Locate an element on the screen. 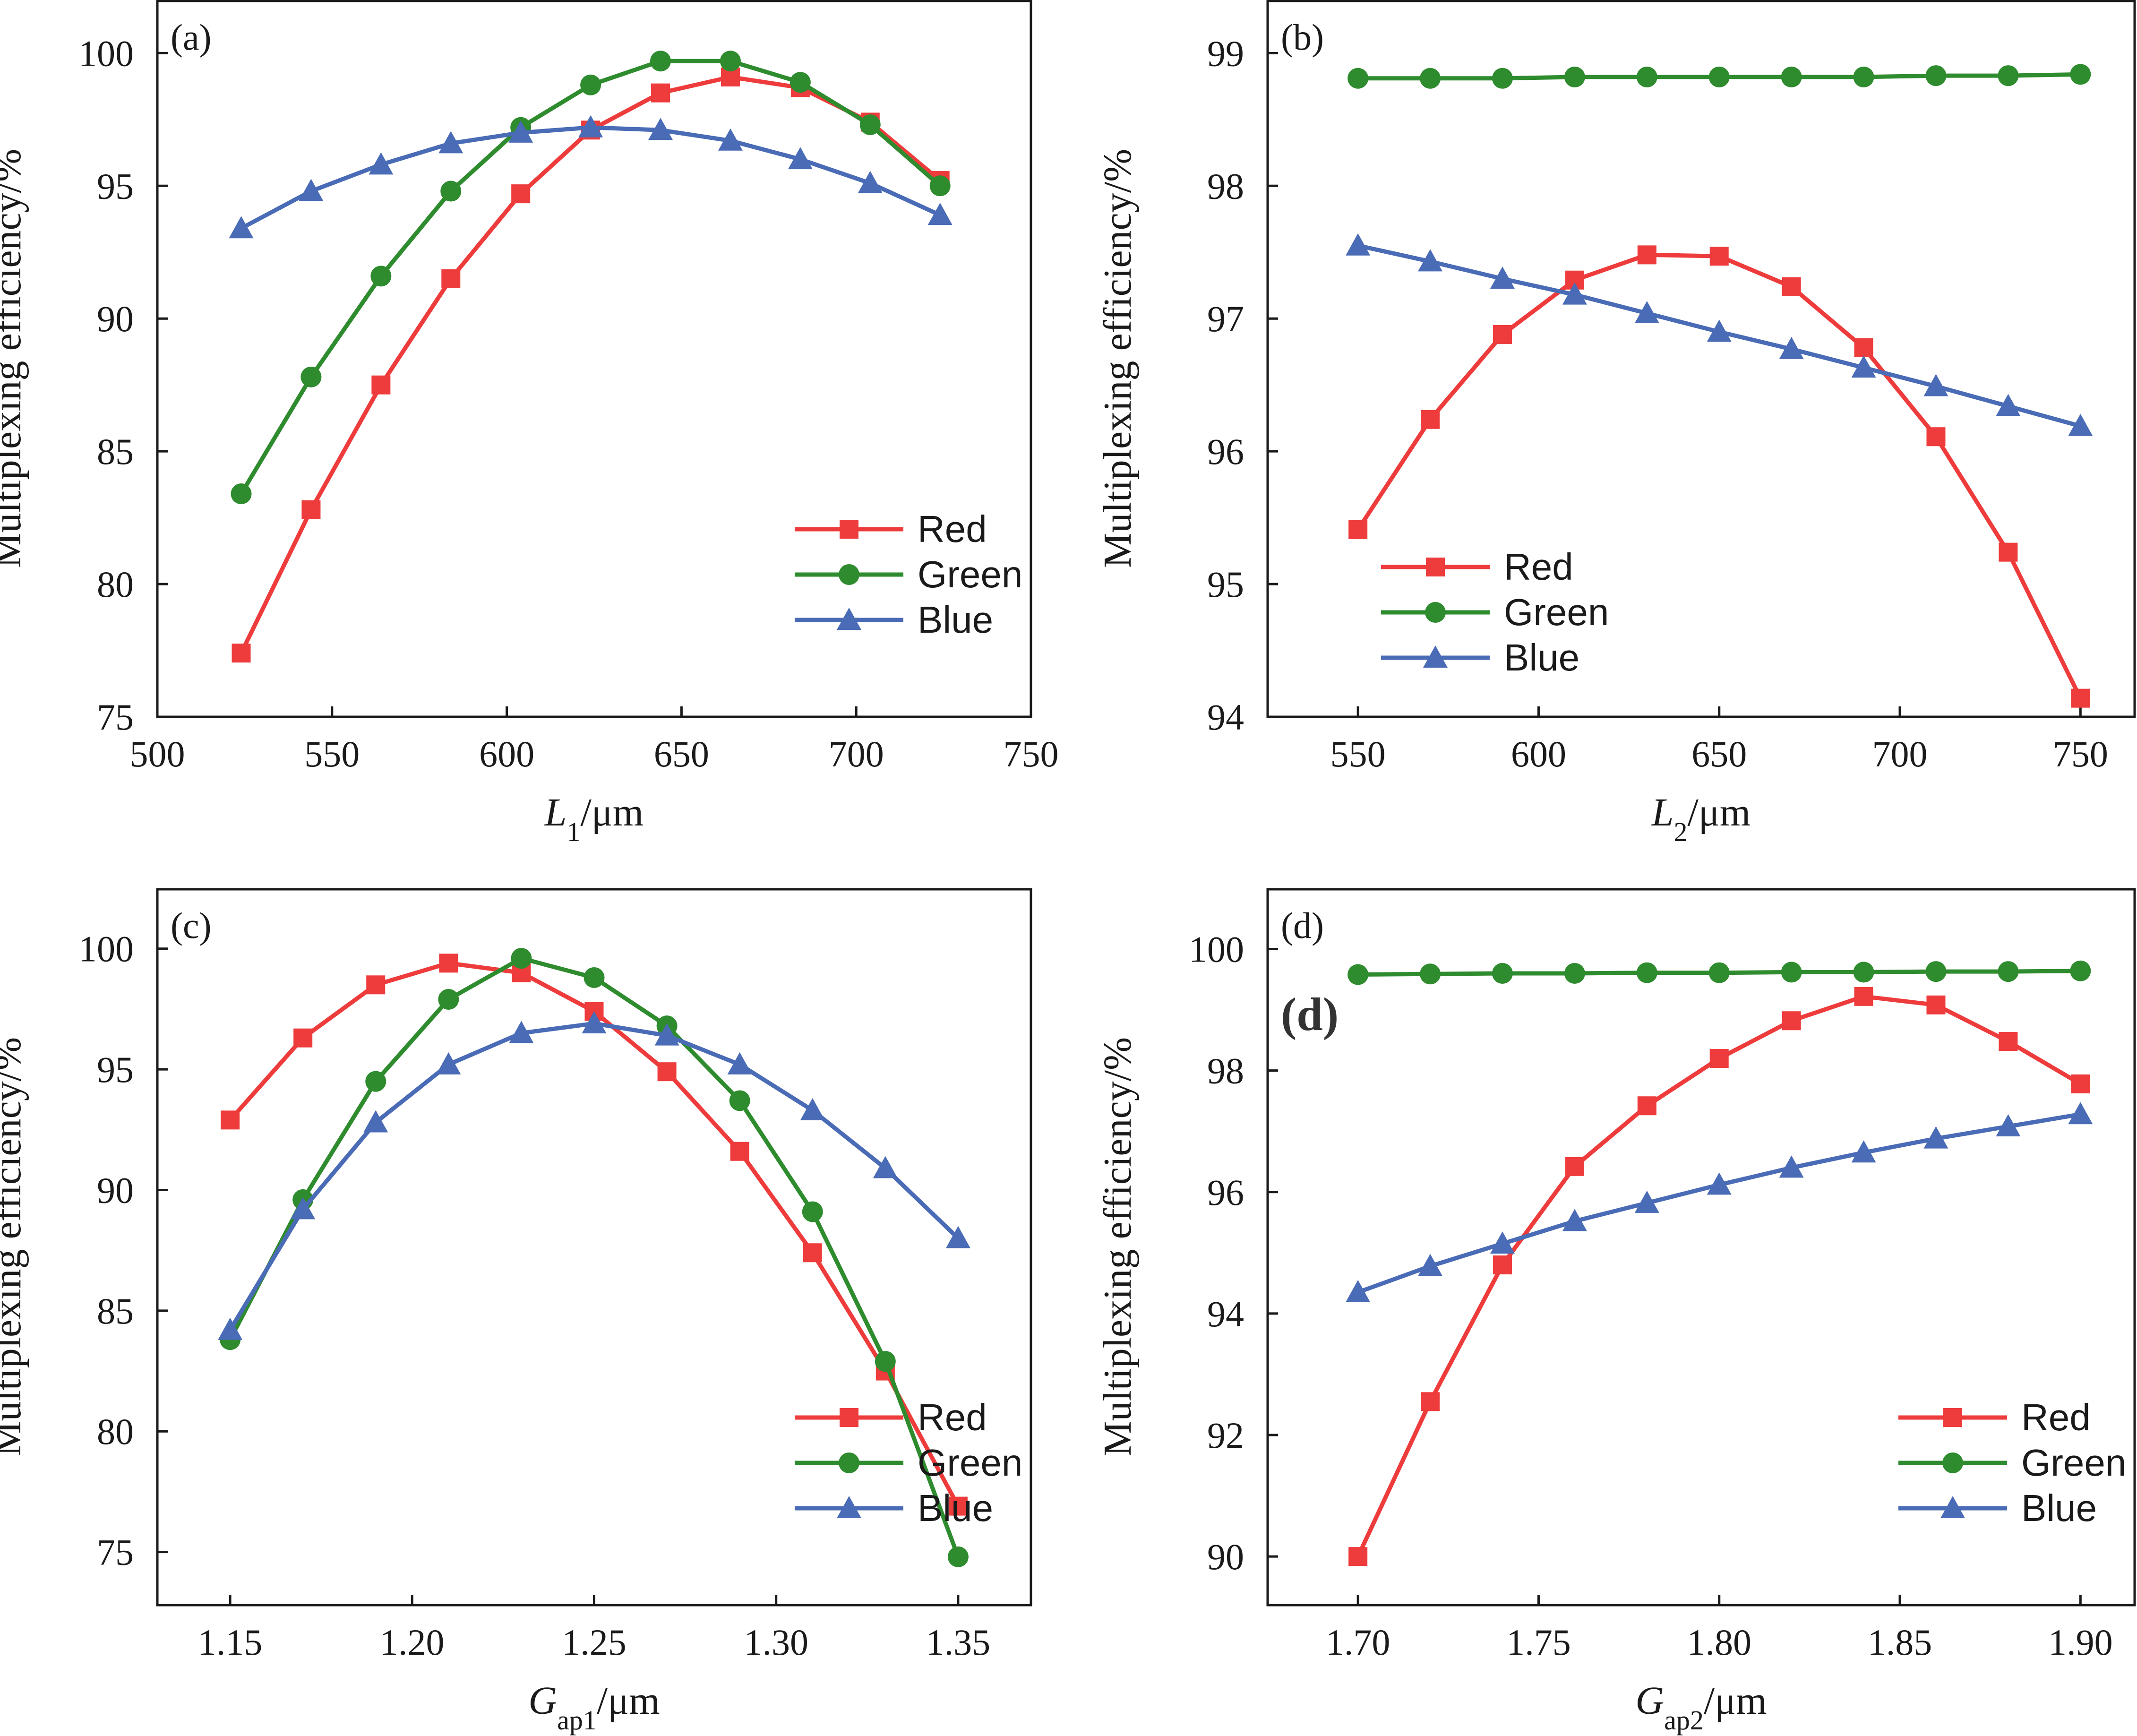  legend-label-red: Red is located at coordinates (1539, 567).